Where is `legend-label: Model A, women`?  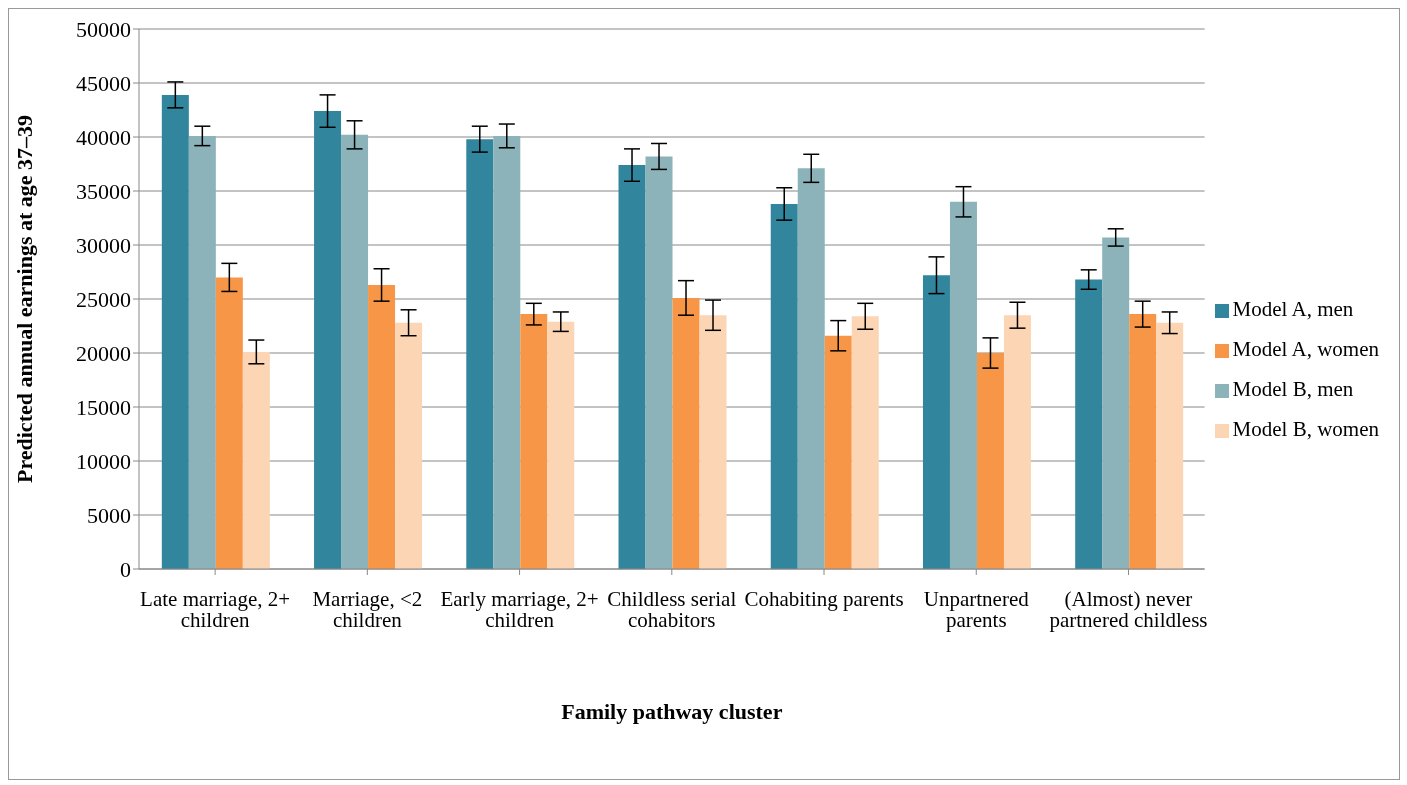 legend-label: Model A, women is located at coordinates (1305, 349).